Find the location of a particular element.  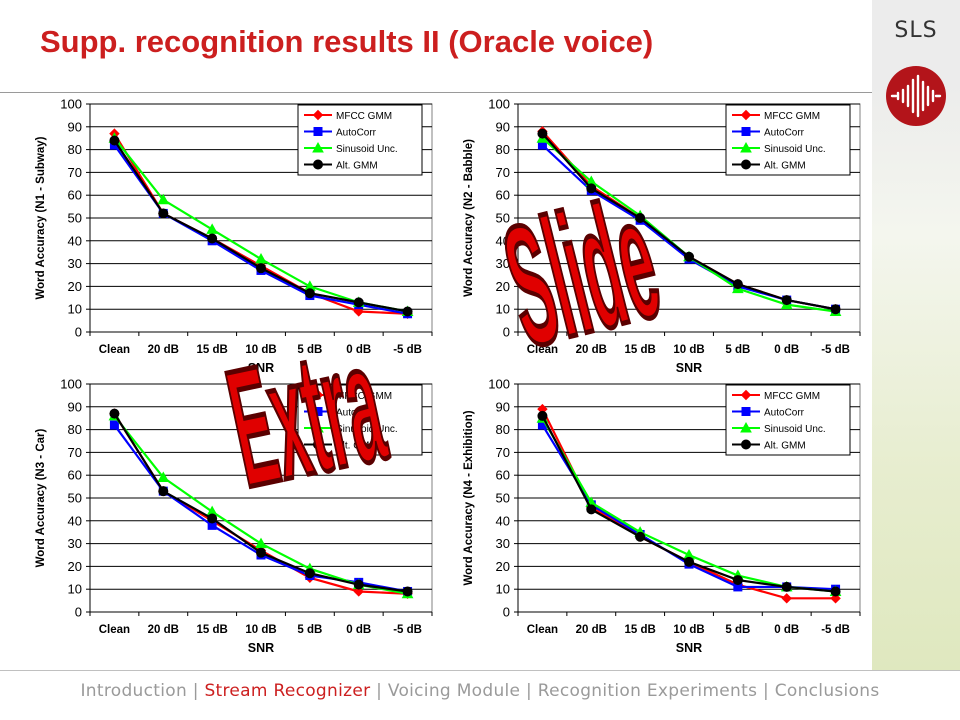

legend-entry: Alt. GMM is located at coordinates (357, 165).